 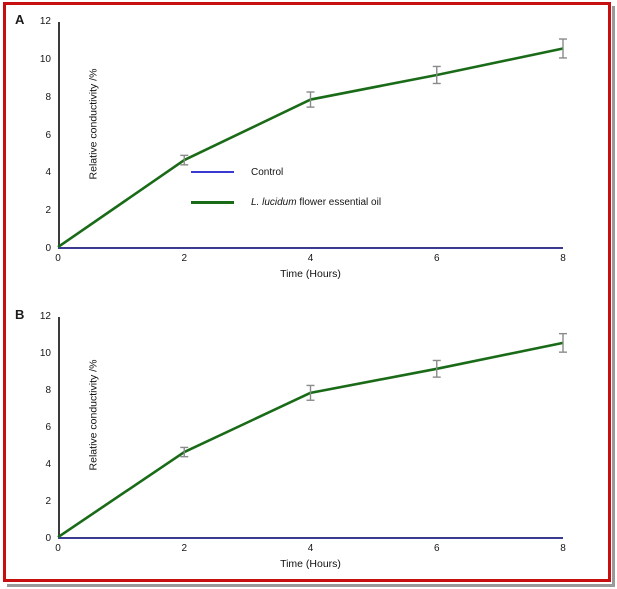 What do you see at coordinates (310, 564) in the screenshot?
I see `x-axis-label-b: Time (Hours)` at bounding box center [310, 564].